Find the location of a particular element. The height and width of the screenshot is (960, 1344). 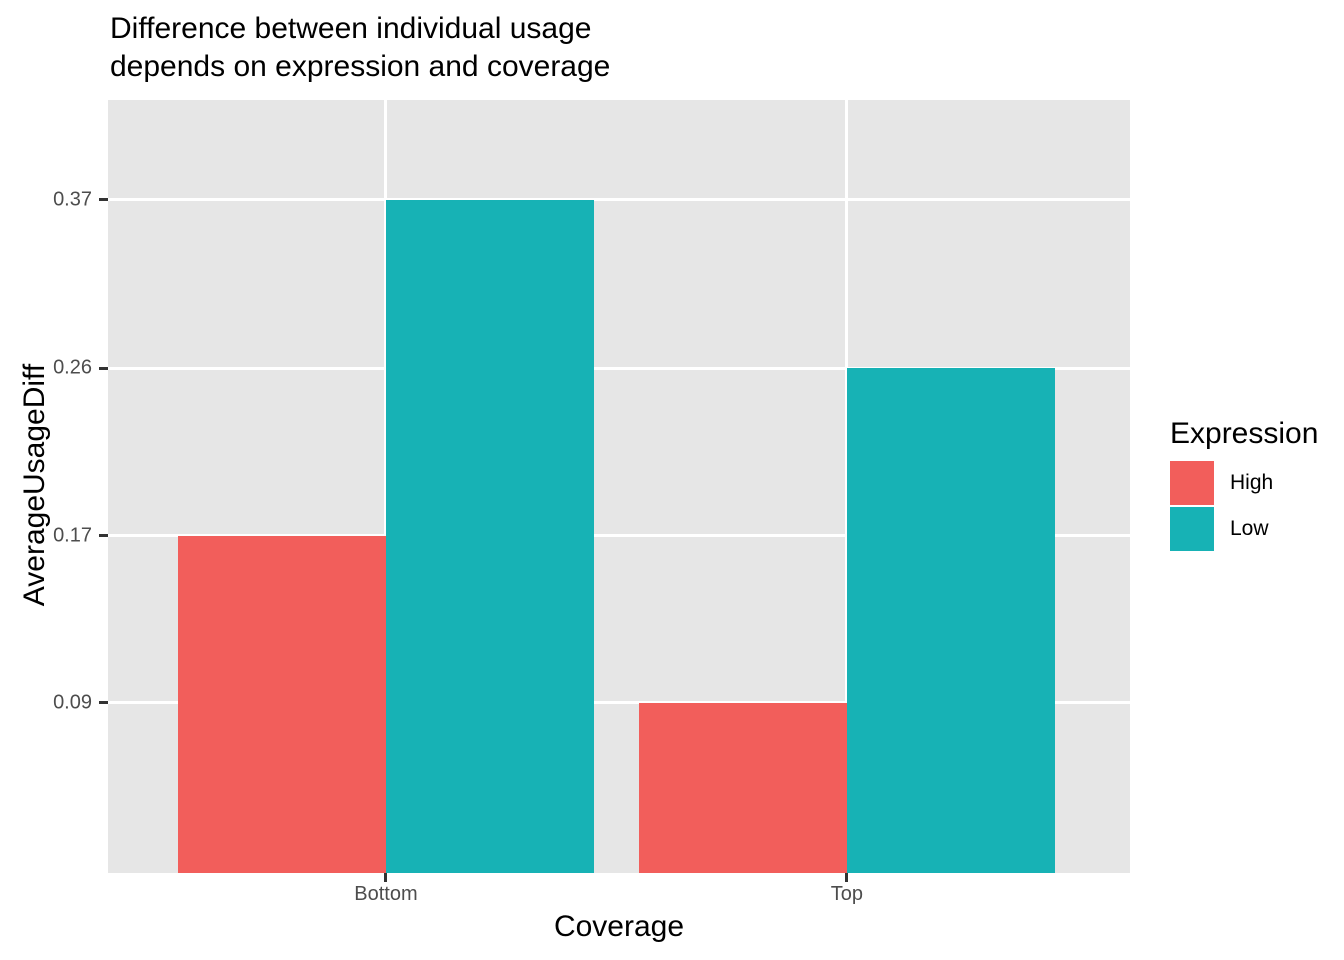

y-axis-tick-label: 0.17 is located at coordinates (72, 535).